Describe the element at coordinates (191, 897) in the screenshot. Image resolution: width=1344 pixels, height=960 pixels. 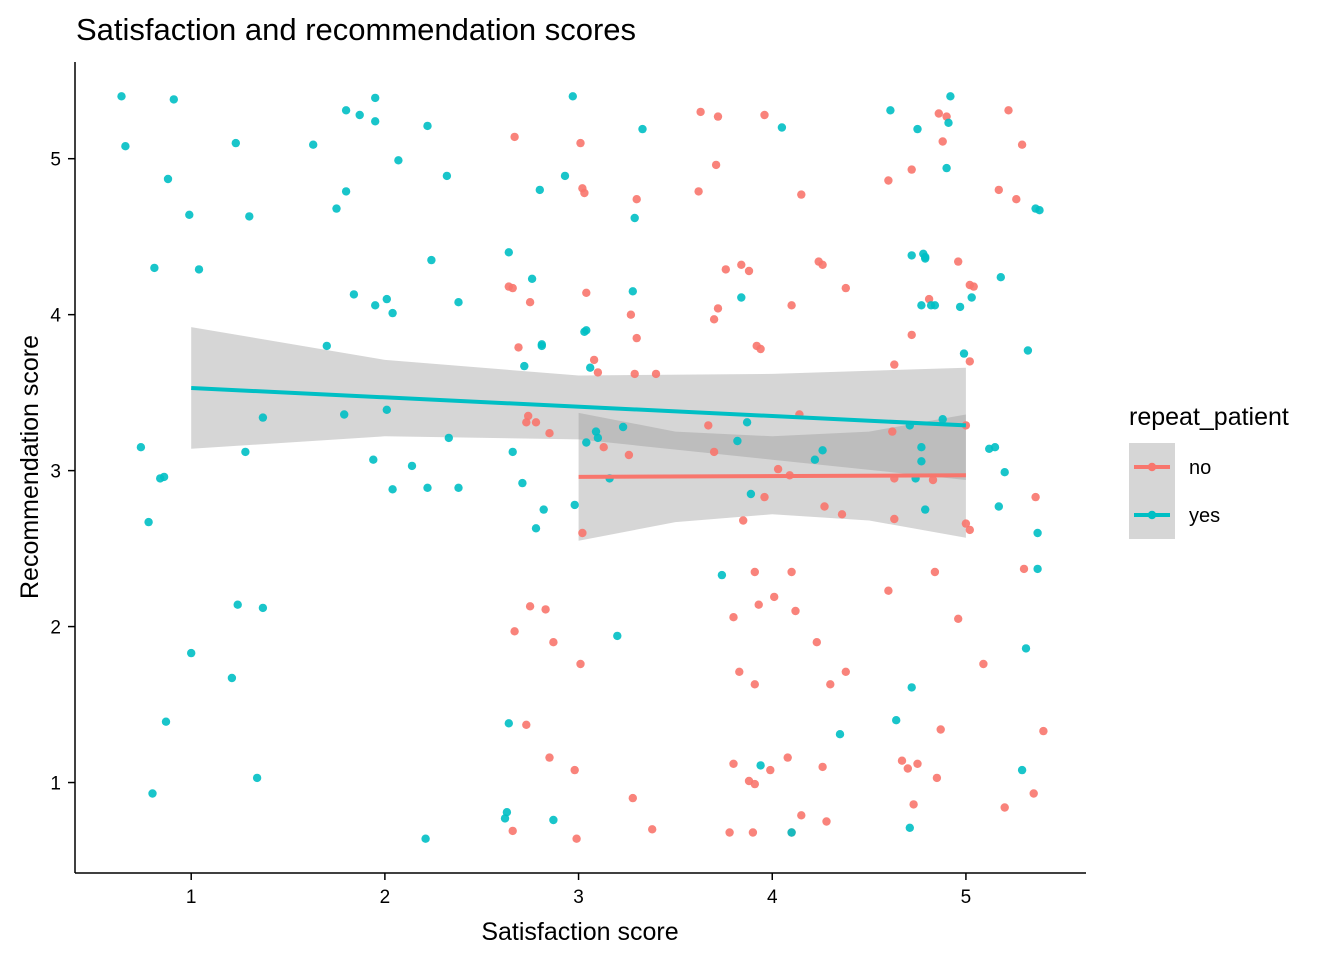
I see `x-tick-label: 1` at that location.